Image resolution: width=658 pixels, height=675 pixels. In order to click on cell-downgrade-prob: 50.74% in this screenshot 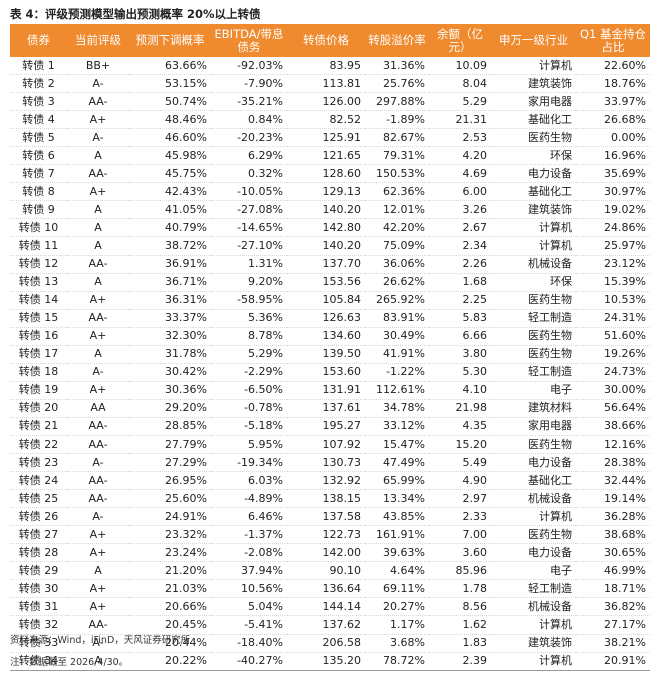, I will do `click(170, 102)`.